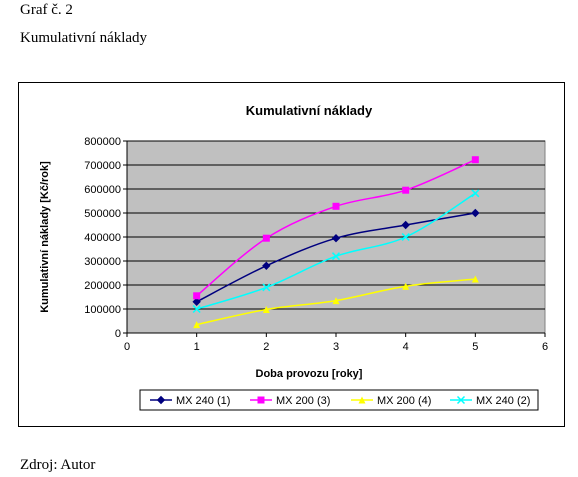 The width and height of the screenshot is (578, 477). I want to click on legend-label: MX 240 (1), so click(203, 401).